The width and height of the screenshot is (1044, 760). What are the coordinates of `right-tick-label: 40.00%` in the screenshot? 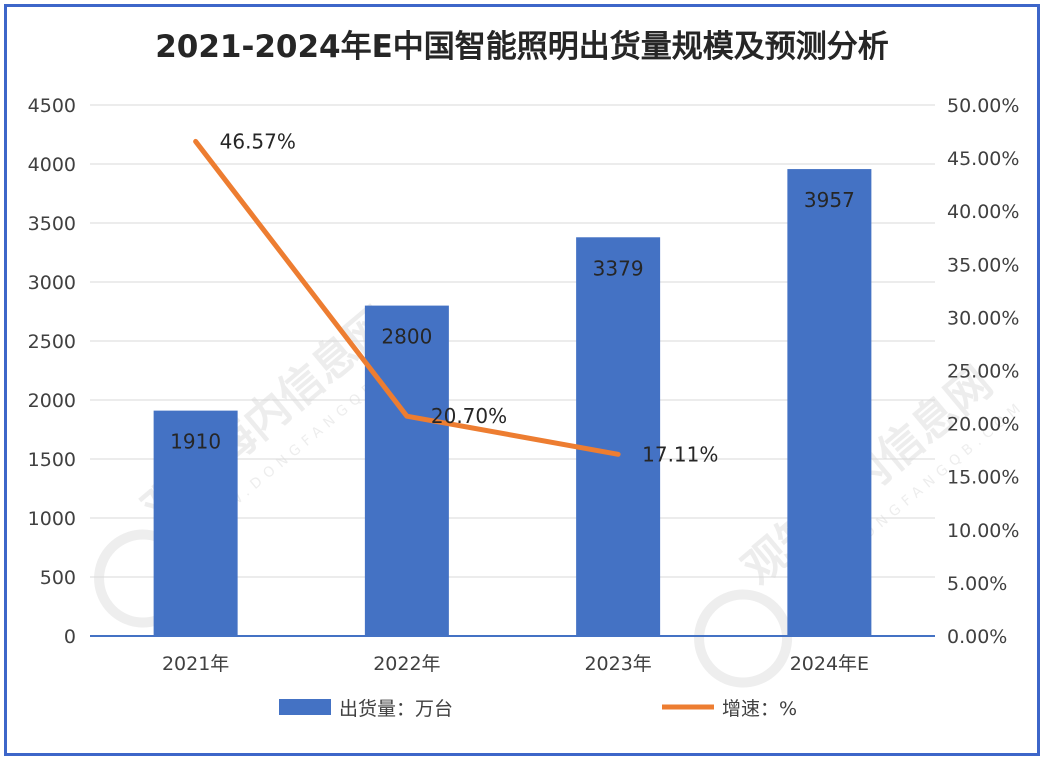 It's located at (983, 212).